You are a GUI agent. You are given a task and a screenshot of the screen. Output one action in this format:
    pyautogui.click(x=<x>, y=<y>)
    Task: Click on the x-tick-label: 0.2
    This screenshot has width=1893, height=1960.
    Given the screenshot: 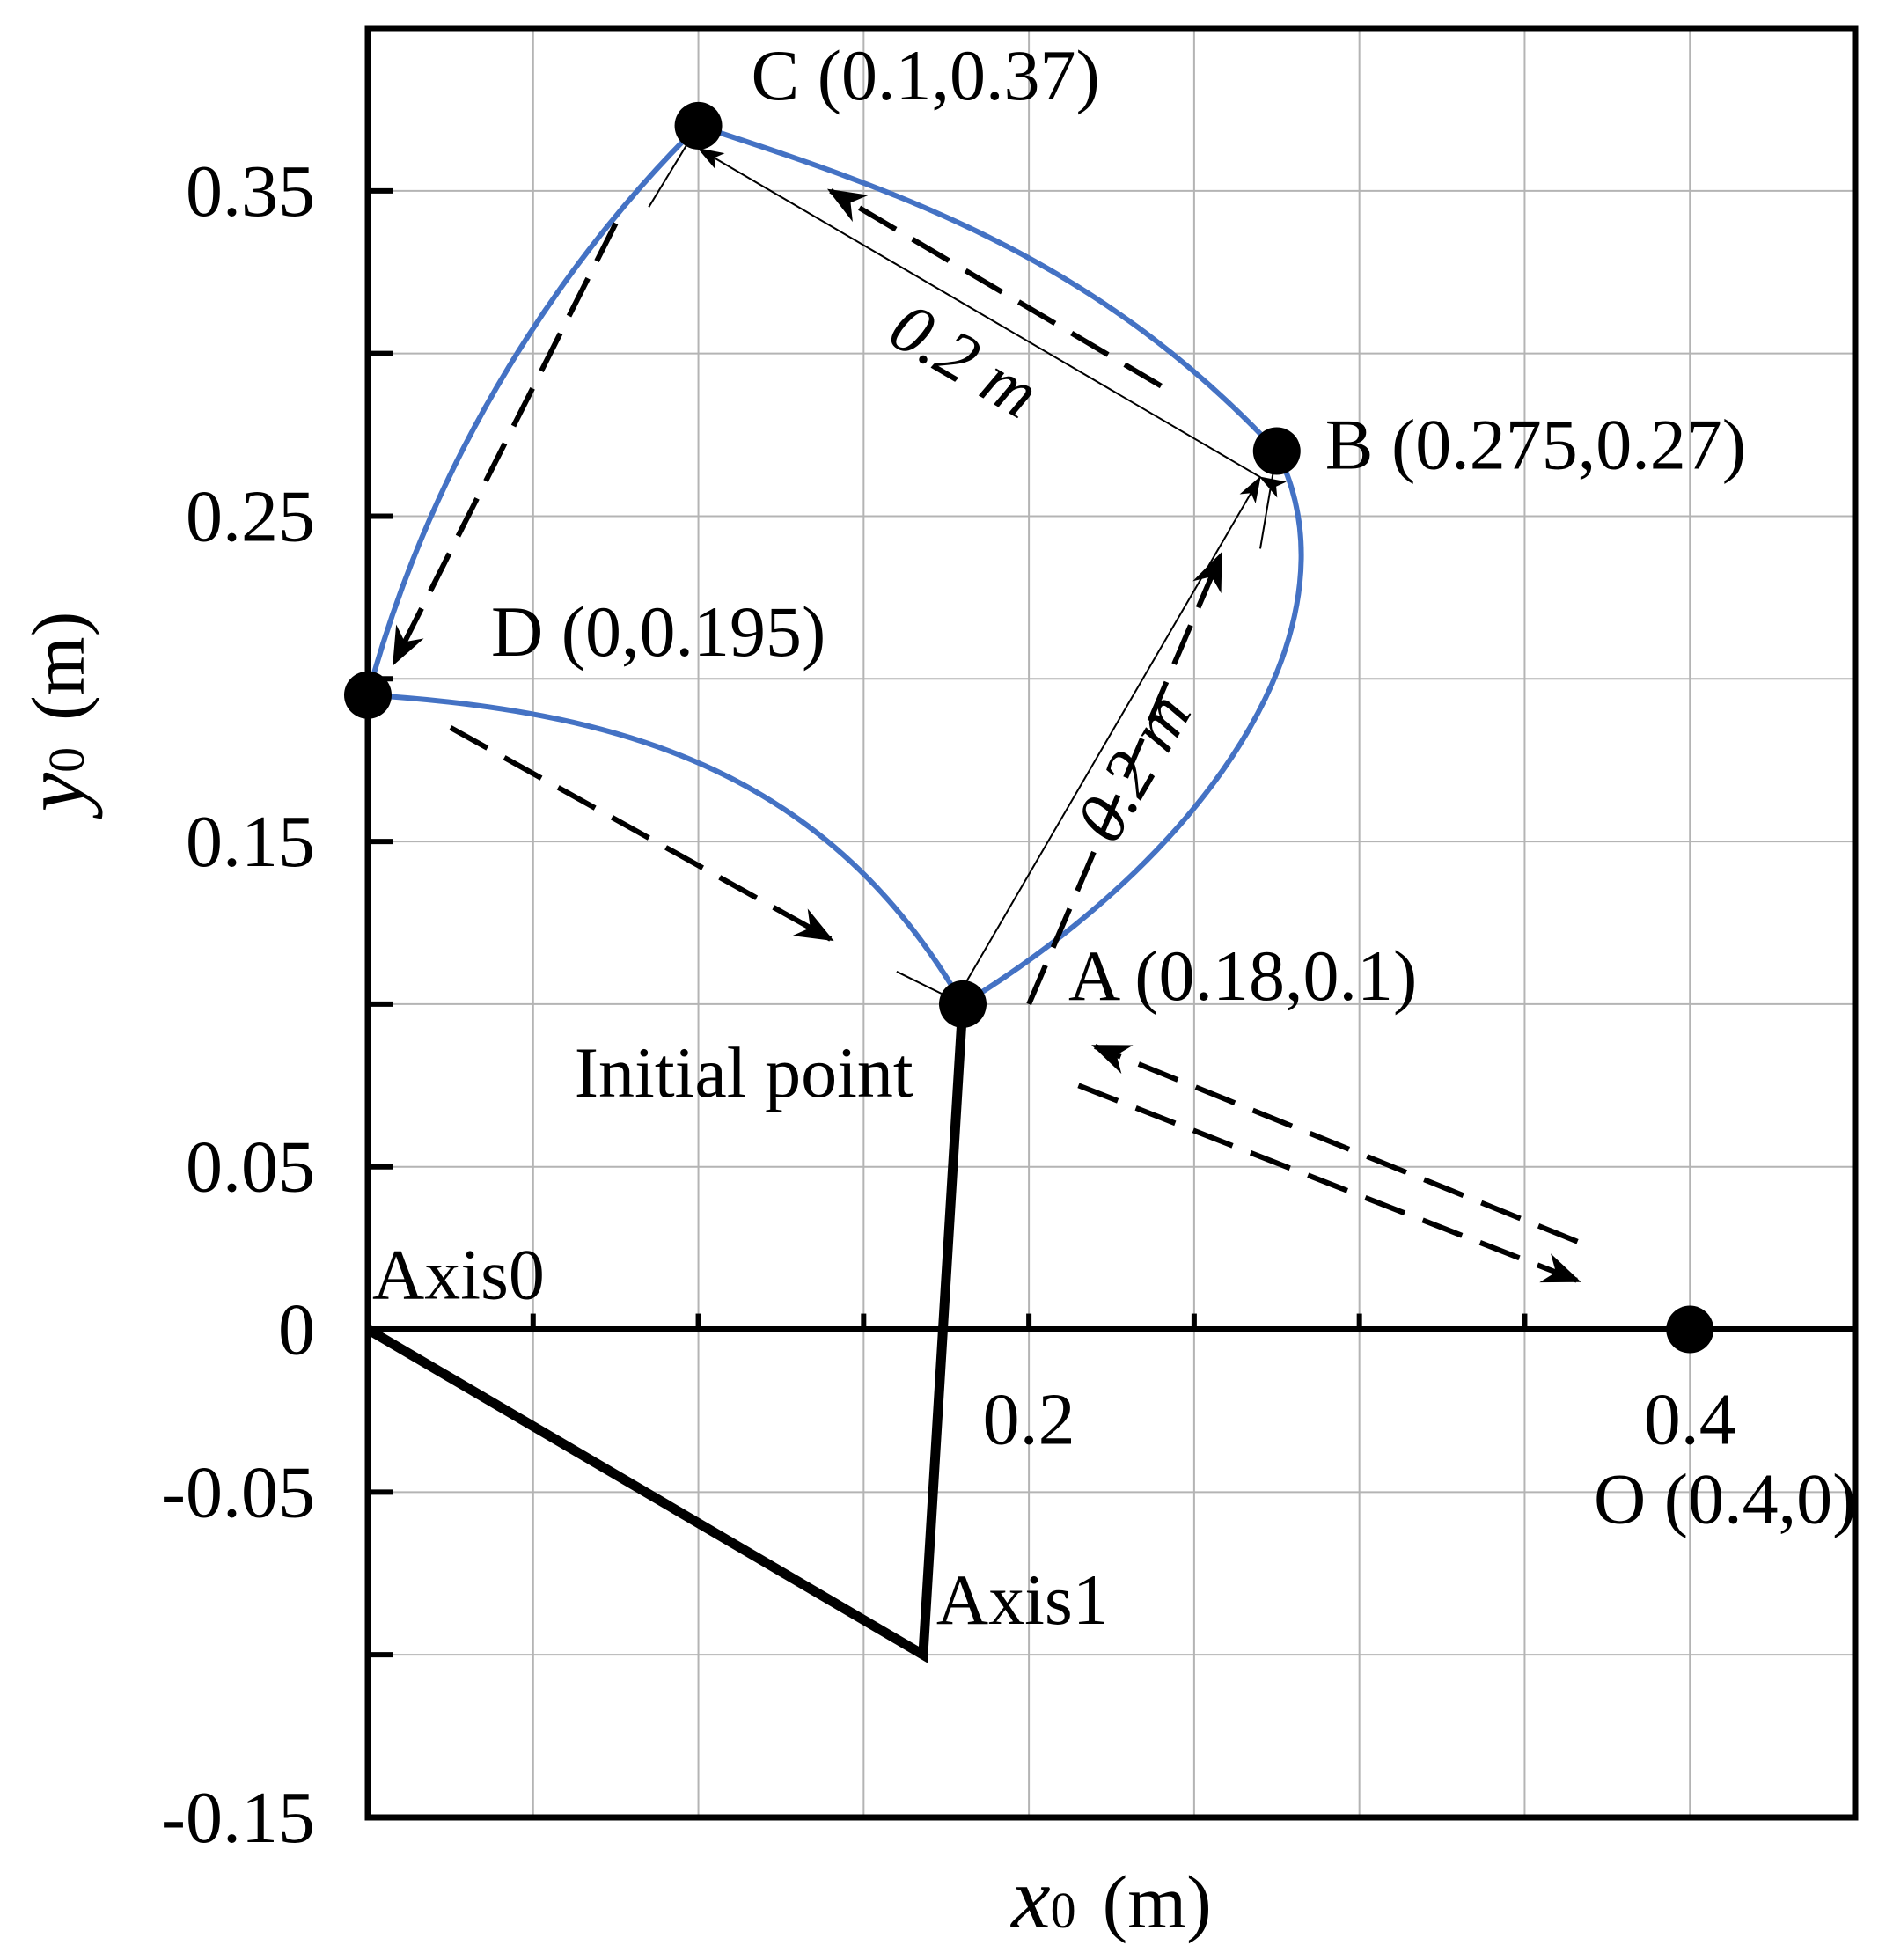 What is the action you would take?
    pyautogui.click(x=1029, y=1420)
    